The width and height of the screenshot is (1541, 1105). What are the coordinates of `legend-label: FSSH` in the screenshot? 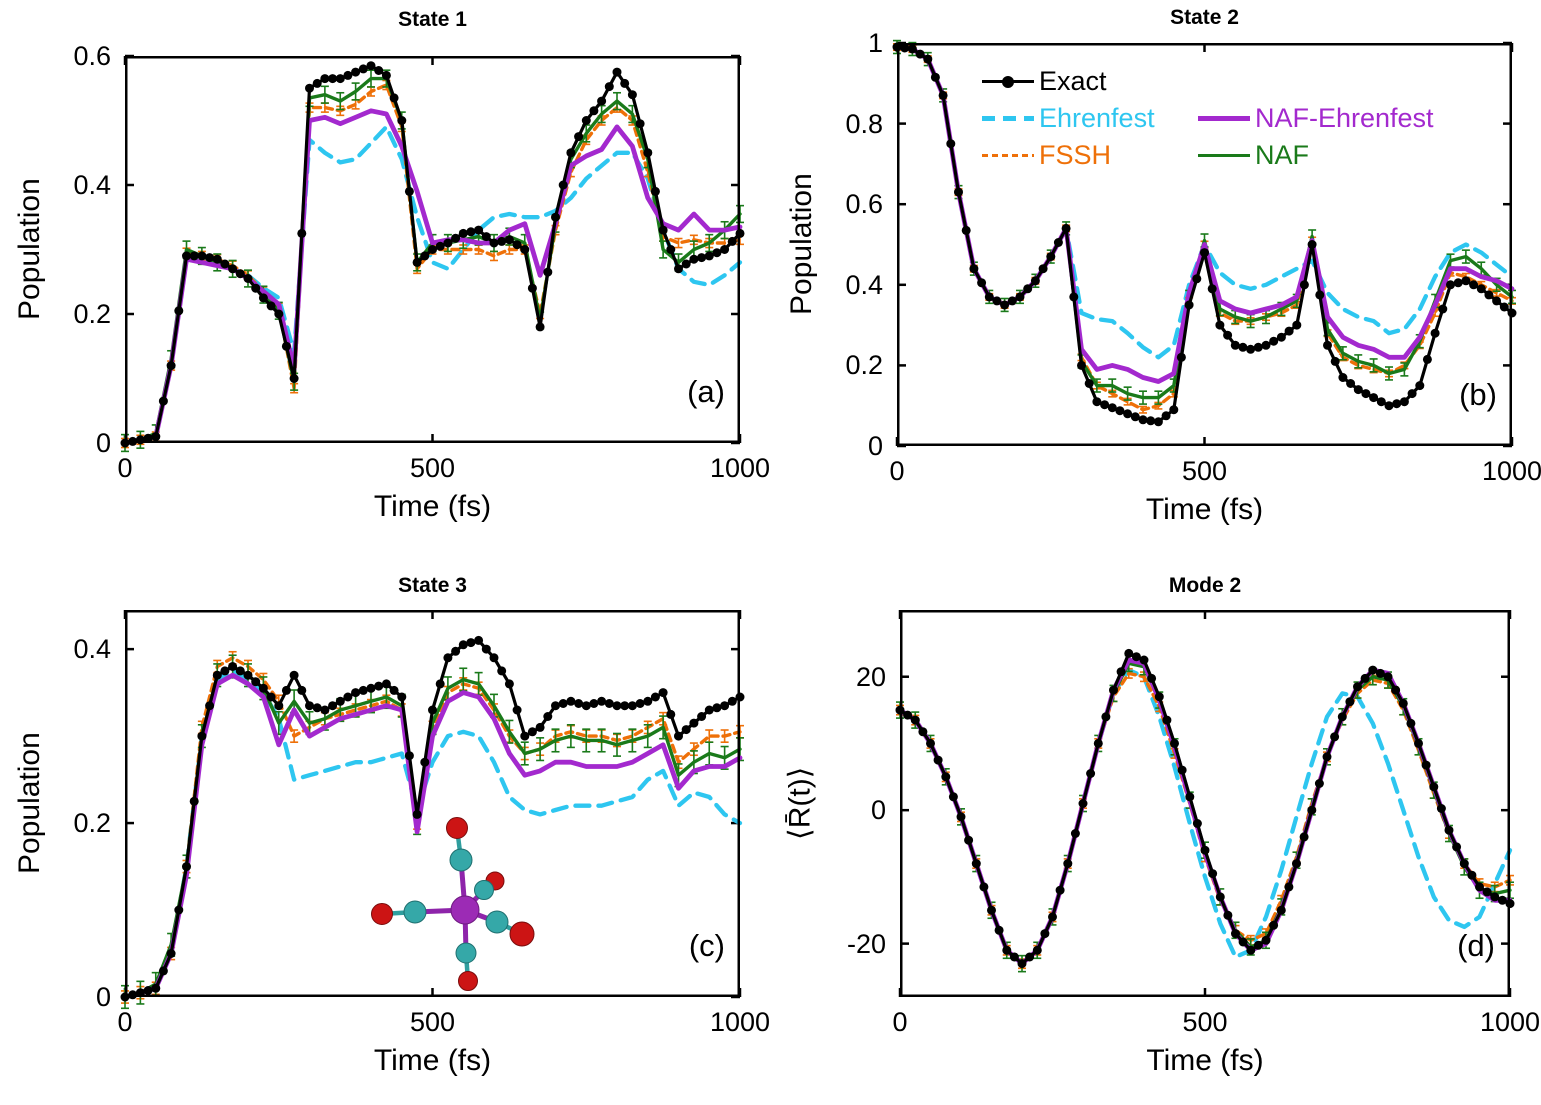 It's located at (1075, 155).